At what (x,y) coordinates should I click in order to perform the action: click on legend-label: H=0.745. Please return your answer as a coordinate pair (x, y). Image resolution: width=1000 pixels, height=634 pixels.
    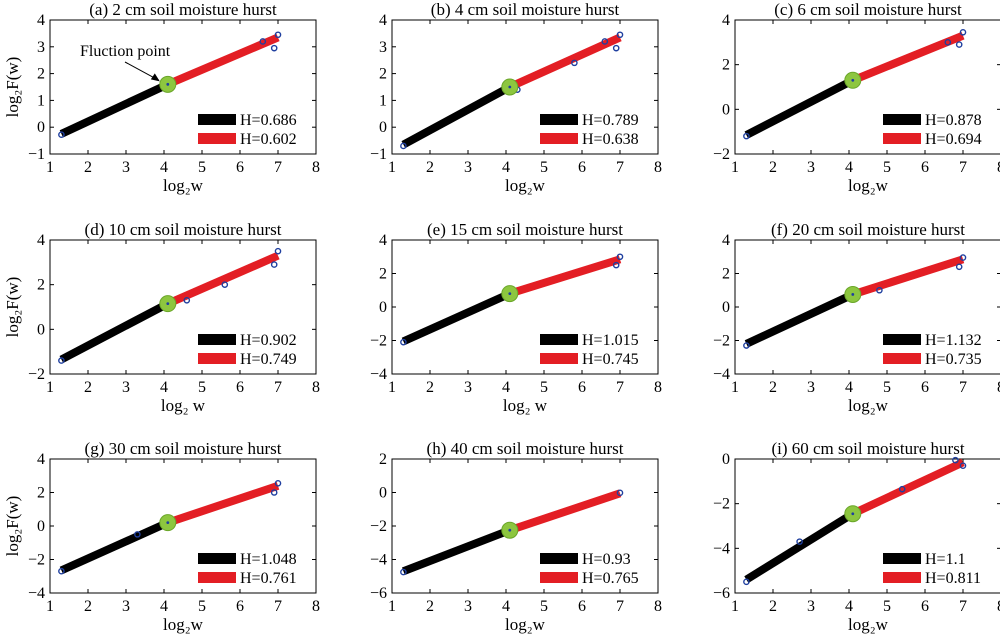
    Looking at the image, I should click on (610, 359).